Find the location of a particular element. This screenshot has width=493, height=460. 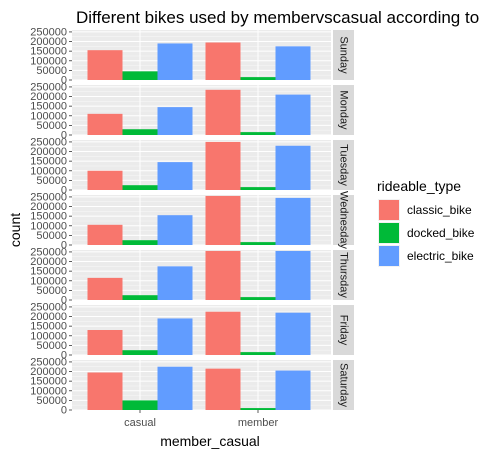

legend-item-docked_bike: docked_bike is located at coordinates (426, 233).